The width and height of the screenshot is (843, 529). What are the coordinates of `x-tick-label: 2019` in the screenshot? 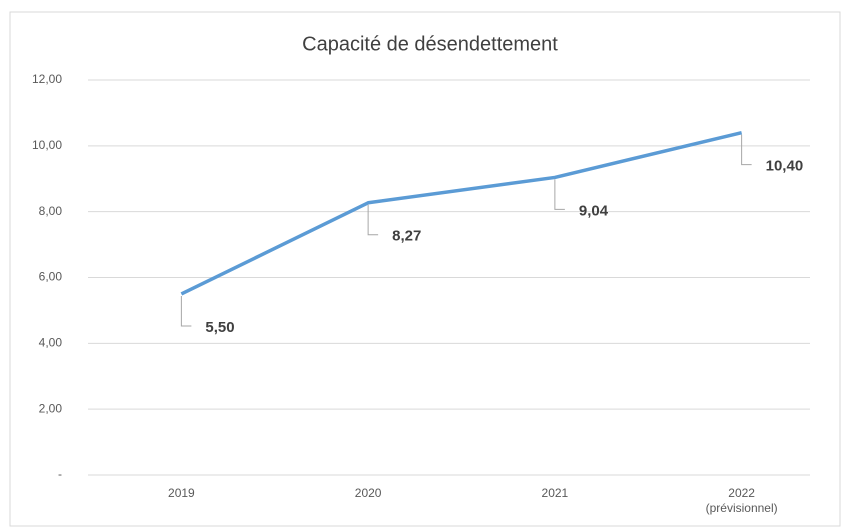 It's located at (181, 493).